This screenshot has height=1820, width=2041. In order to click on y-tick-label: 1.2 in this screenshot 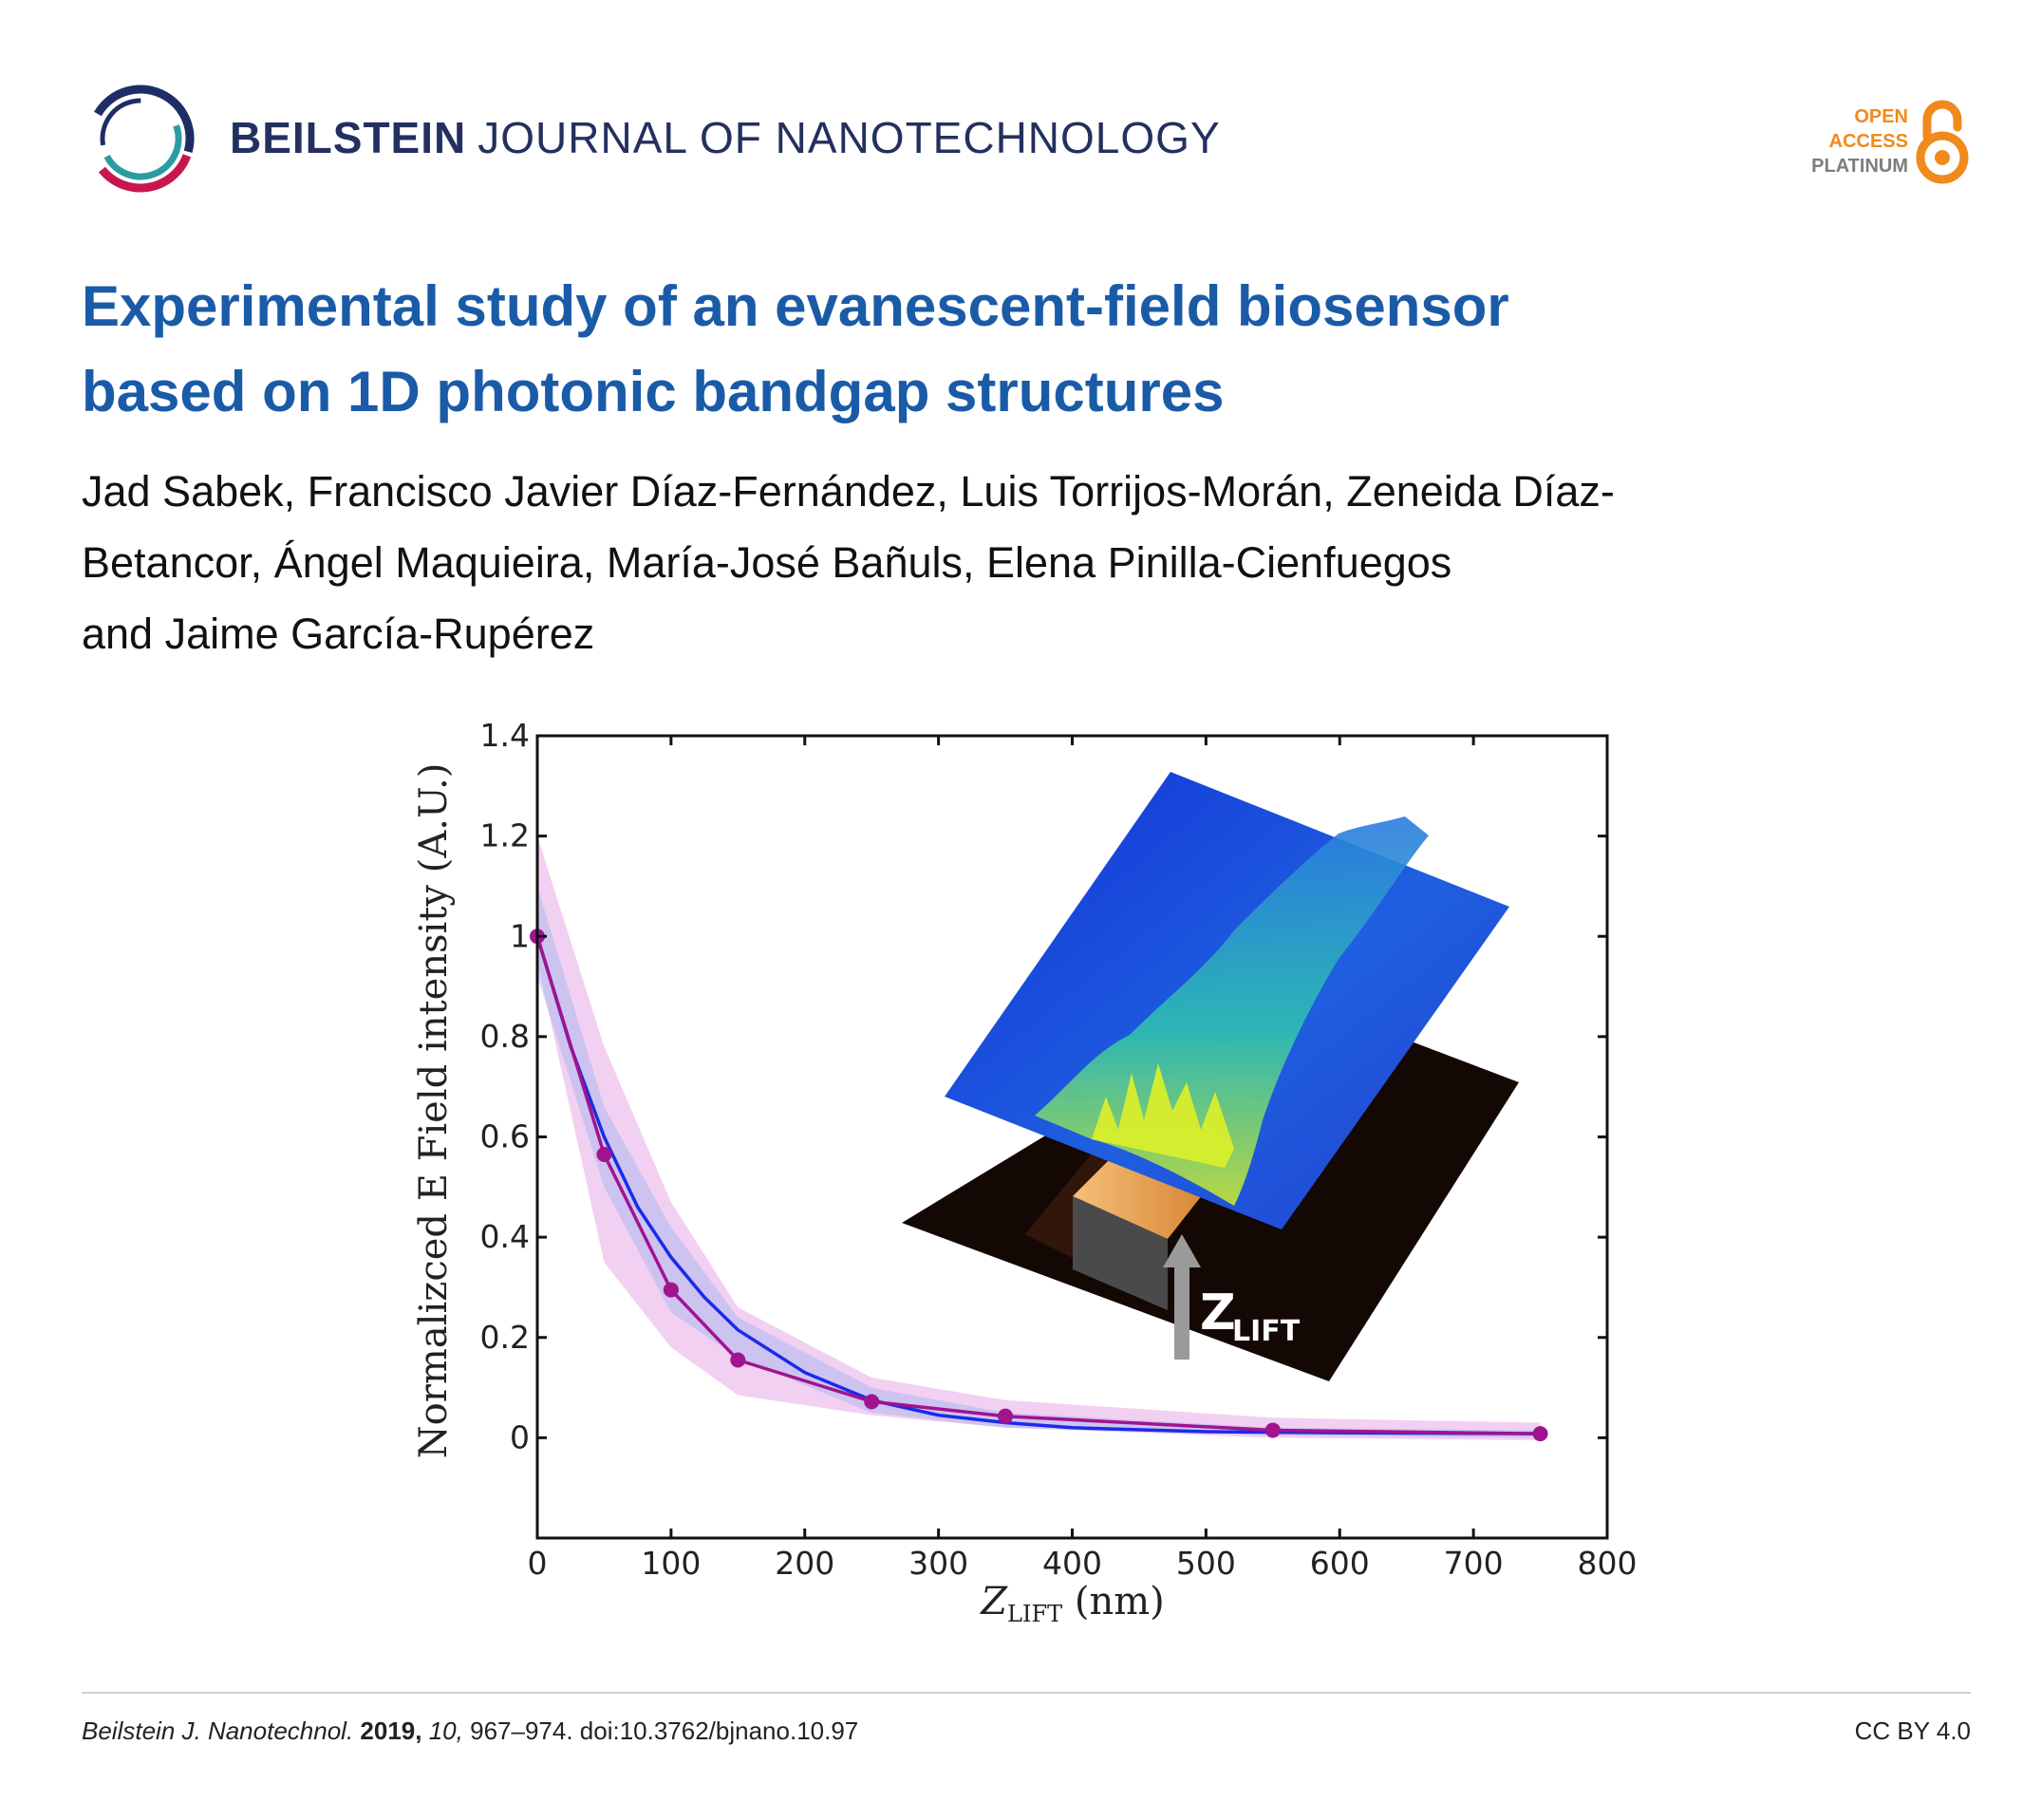, I will do `click(505, 835)`.